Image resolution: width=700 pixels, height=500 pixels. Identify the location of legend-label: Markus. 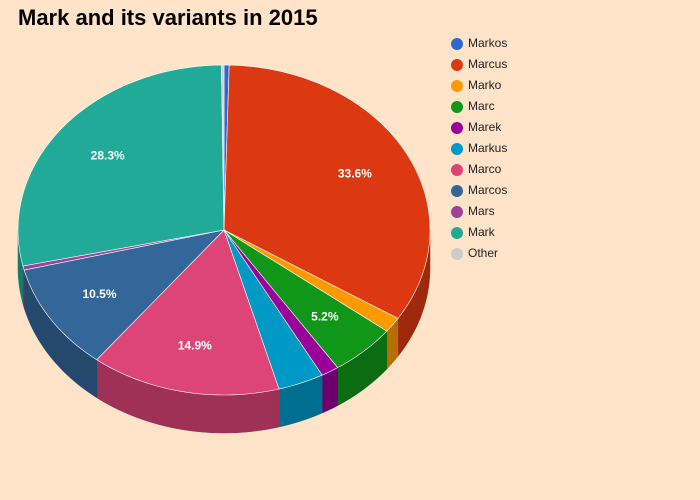
(487, 148).